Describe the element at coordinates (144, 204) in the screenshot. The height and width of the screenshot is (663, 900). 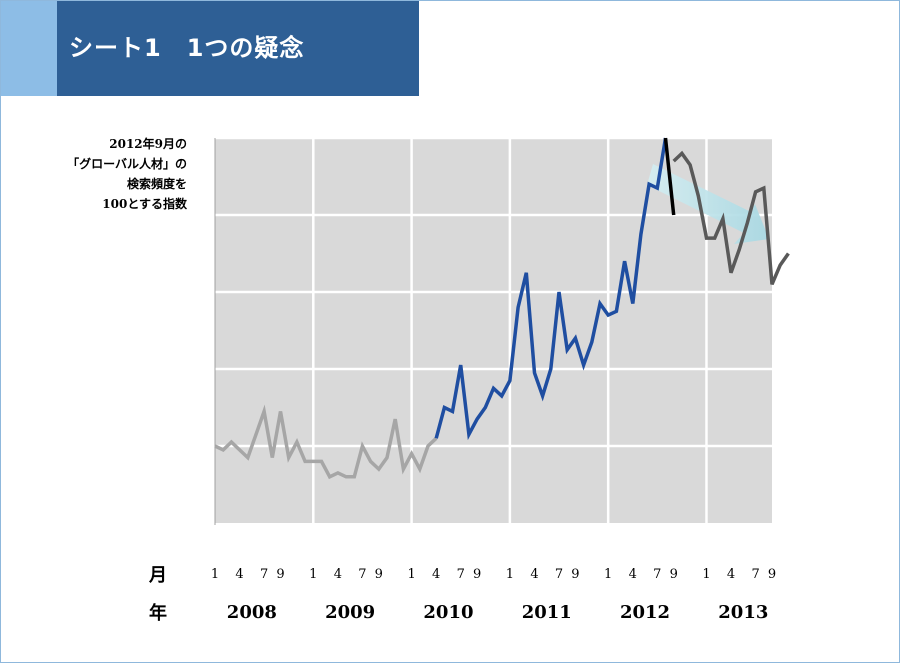
I see `y-axis-label-line: 100とする指数` at that location.